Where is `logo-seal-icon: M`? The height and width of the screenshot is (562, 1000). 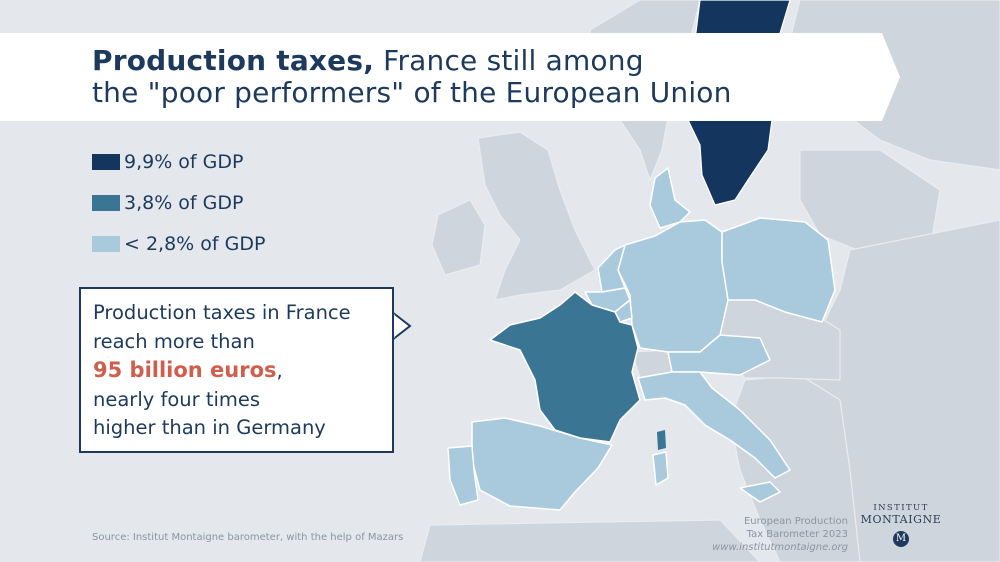
logo-seal-icon: M is located at coordinates (901, 539).